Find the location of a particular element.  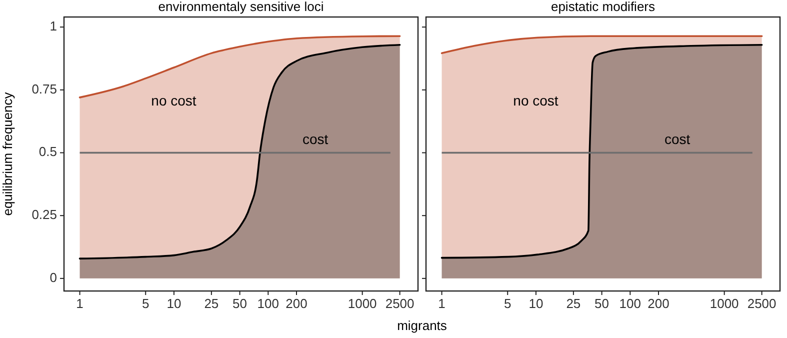

y-tick-label: 0.75 is located at coordinates (44, 88).